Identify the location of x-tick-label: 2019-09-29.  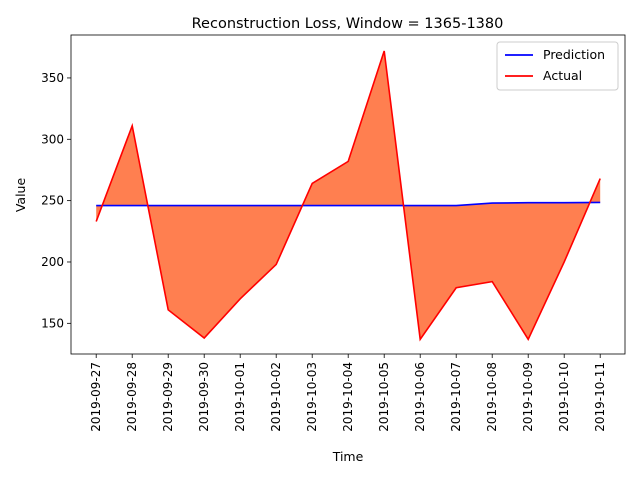
(168, 397).